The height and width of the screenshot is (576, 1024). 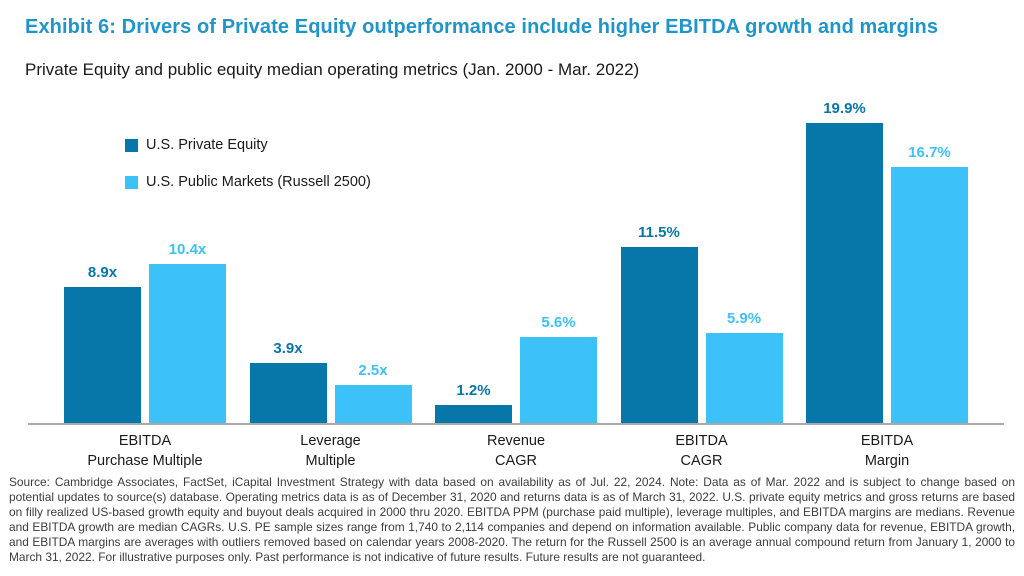 I want to click on bar-with-label: 1.2%, so click(x=473, y=261).